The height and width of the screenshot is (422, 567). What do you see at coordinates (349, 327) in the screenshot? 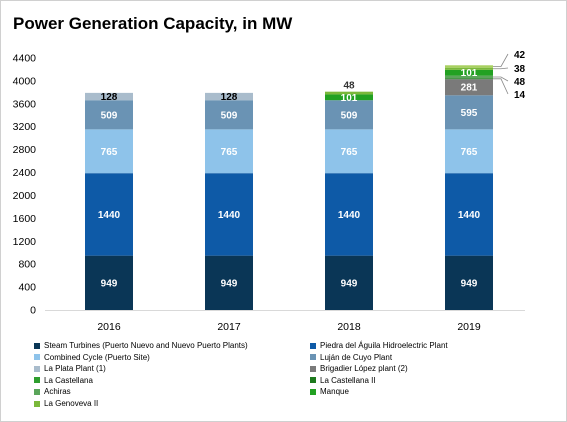
I see `x-tick-label: 2018` at bounding box center [349, 327].